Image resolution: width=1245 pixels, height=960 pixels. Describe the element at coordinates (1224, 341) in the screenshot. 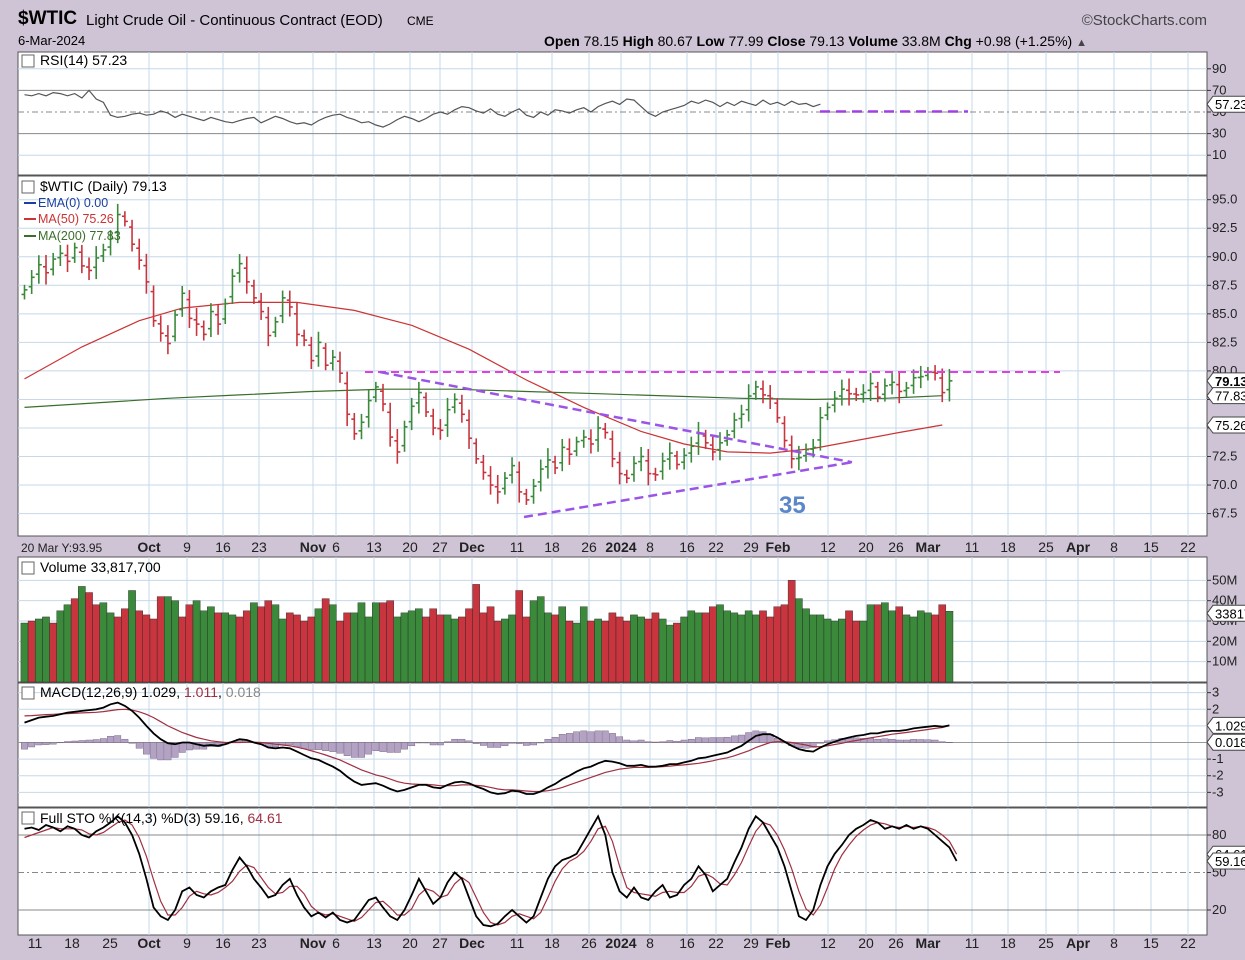

I see `price-y-tick-label: 82.5` at that location.